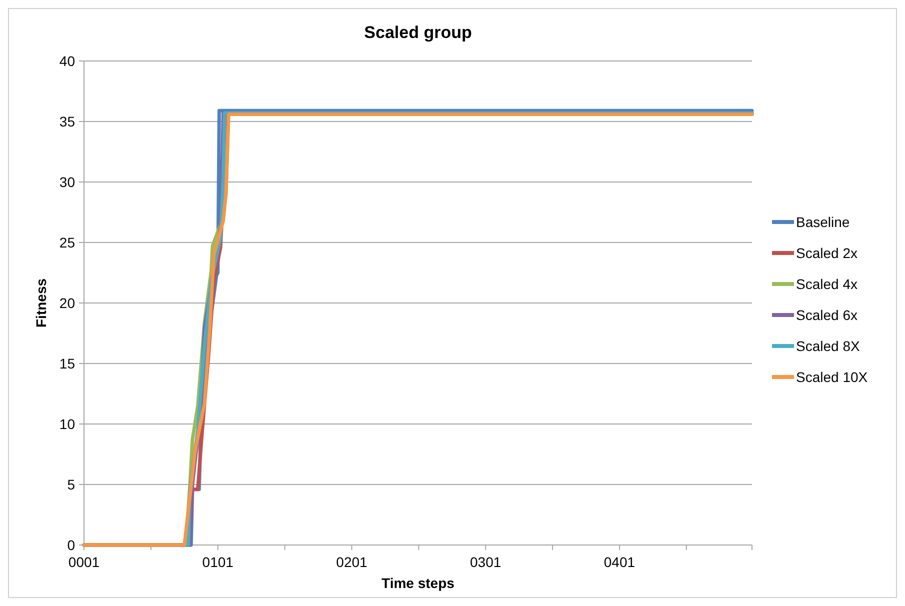 Image resolution: width=905 pixels, height=606 pixels. Describe the element at coordinates (84, 562) in the screenshot. I see `x-tick-label: 0001` at that location.